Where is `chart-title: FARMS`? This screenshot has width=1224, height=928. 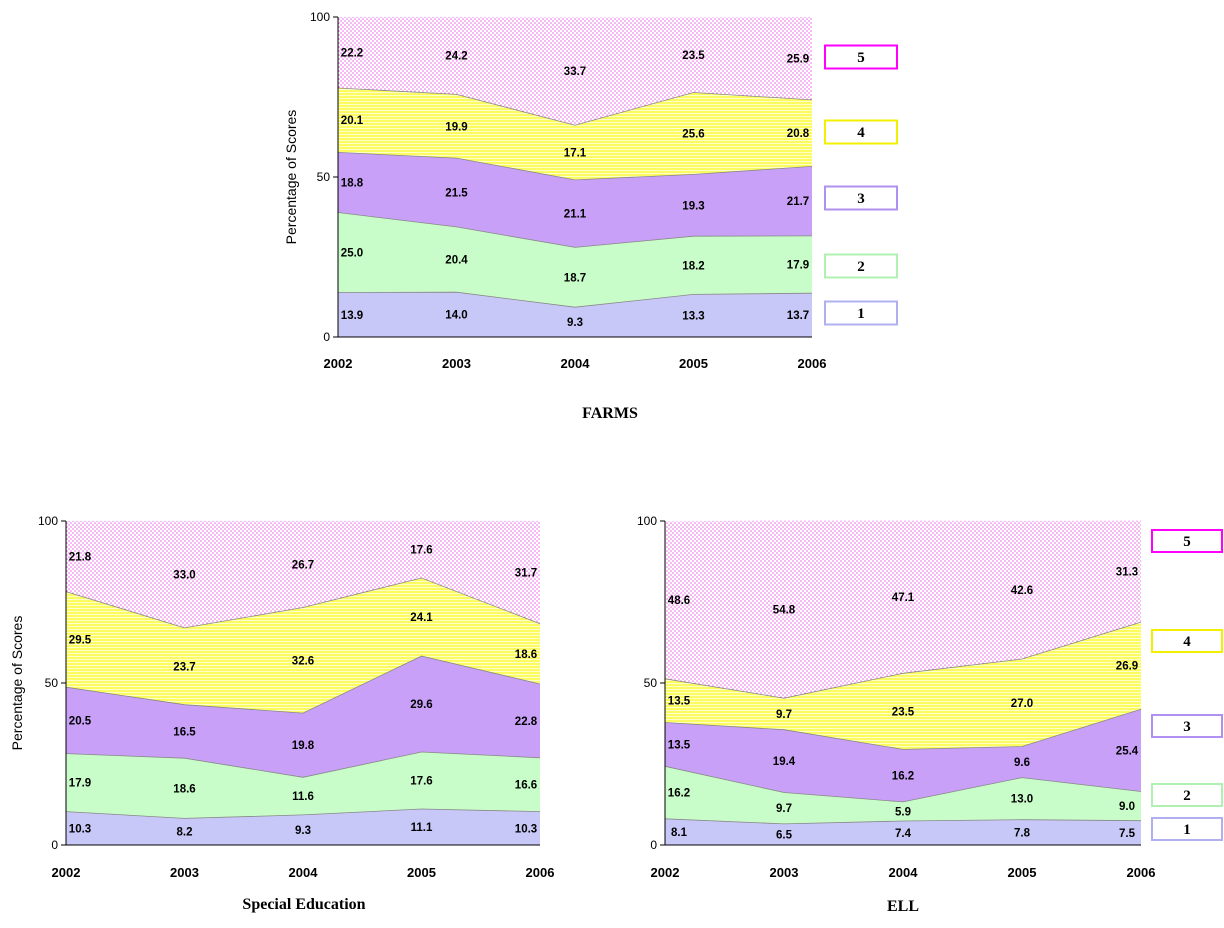
chart-title: FARMS is located at coordinates (610, 413).